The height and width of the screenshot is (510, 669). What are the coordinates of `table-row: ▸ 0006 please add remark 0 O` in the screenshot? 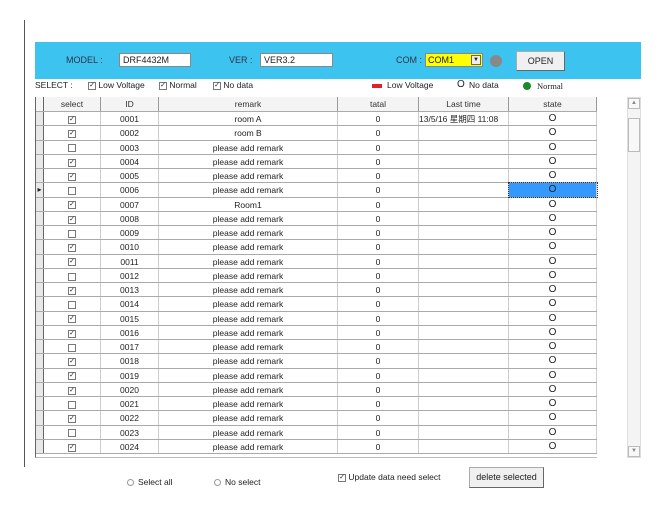 It's located at (317, 190).